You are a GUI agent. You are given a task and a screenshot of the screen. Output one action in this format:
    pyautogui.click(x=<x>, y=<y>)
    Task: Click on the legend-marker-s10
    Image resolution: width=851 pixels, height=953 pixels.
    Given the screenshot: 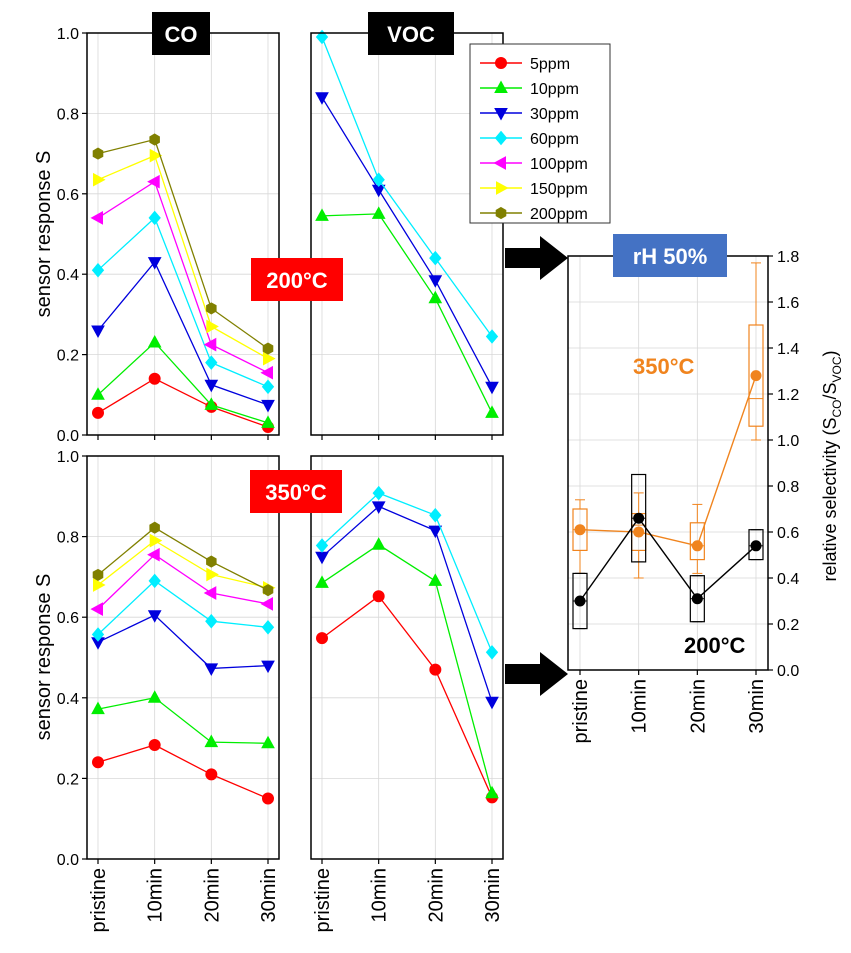 What is the action you would take?
    pyautogui.click(x=501, y=86)
    